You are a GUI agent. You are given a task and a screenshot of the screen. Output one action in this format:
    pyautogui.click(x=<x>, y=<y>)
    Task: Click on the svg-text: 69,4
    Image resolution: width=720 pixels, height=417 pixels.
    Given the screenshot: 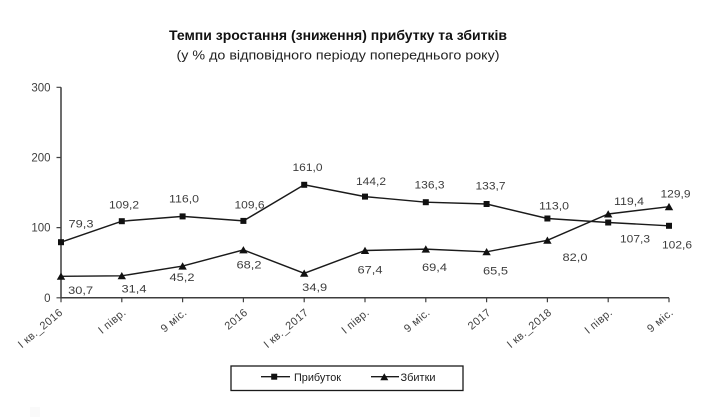 What is the action you would take?
    pyautogui.click(x=434, y=268)
    